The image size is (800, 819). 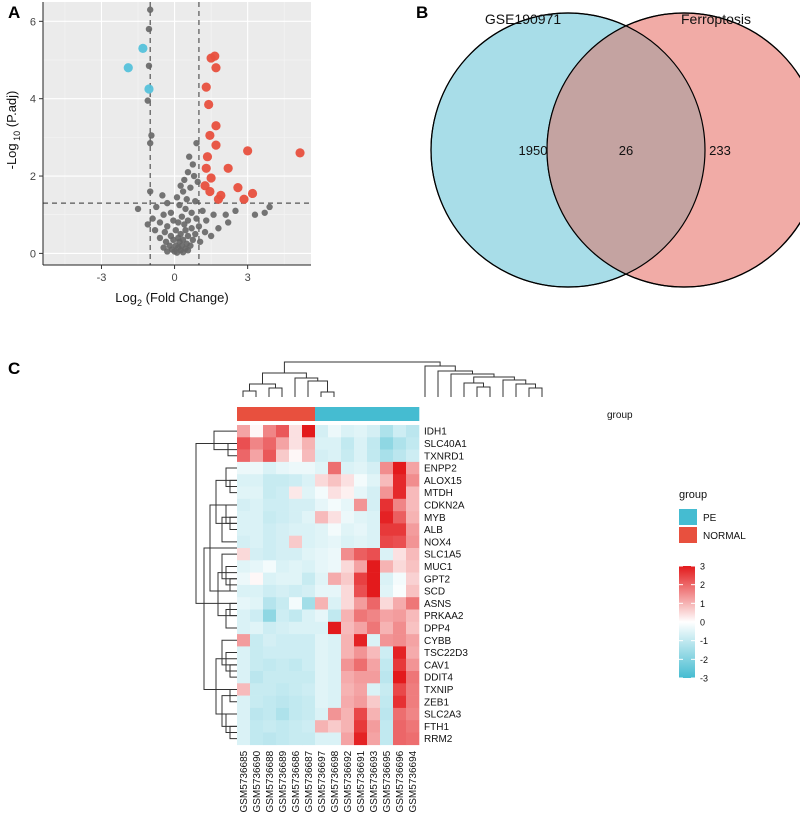 I want to click on color-scale-label: 2, so click(x=702, y=585).